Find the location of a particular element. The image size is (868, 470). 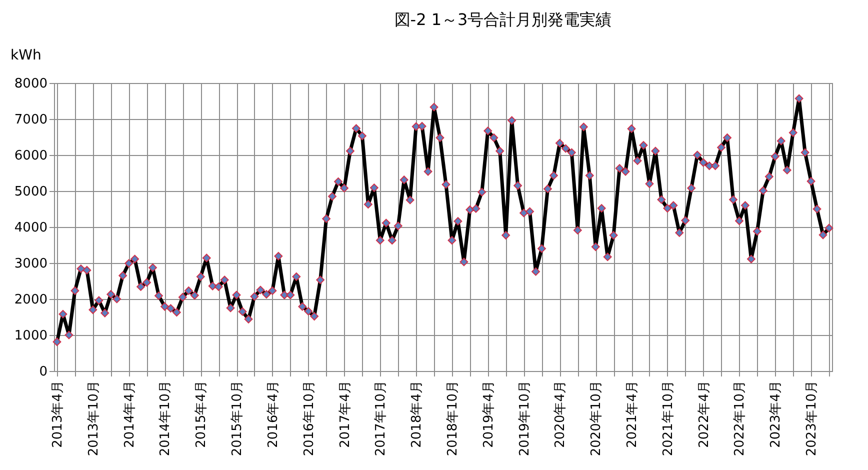

x-tick-label: 2013年10月 is located at coordinates (94, 418).